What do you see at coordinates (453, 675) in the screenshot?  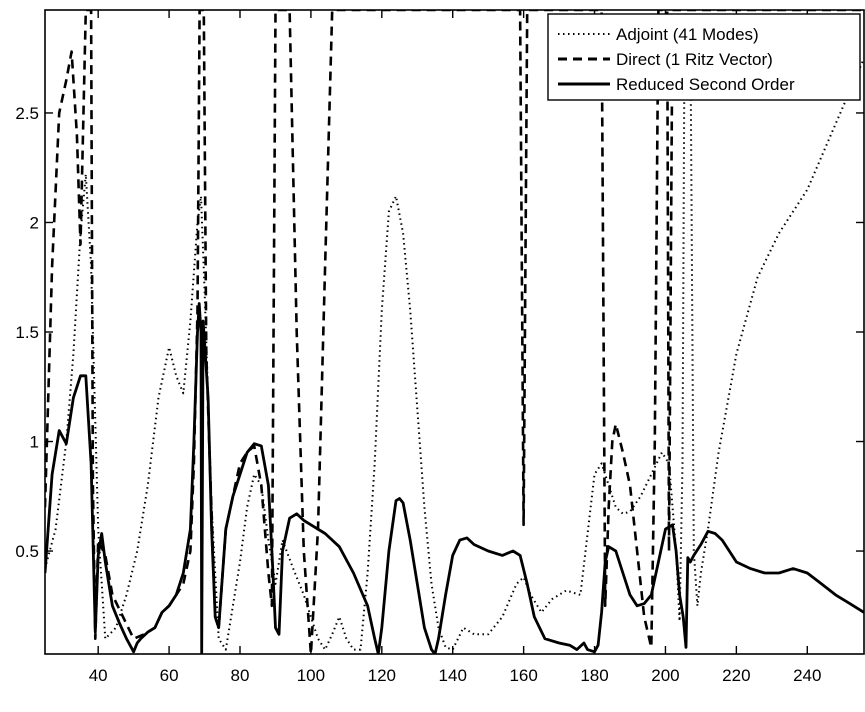 I see `x-tick-label: 140` at bounding box center [453, 675].